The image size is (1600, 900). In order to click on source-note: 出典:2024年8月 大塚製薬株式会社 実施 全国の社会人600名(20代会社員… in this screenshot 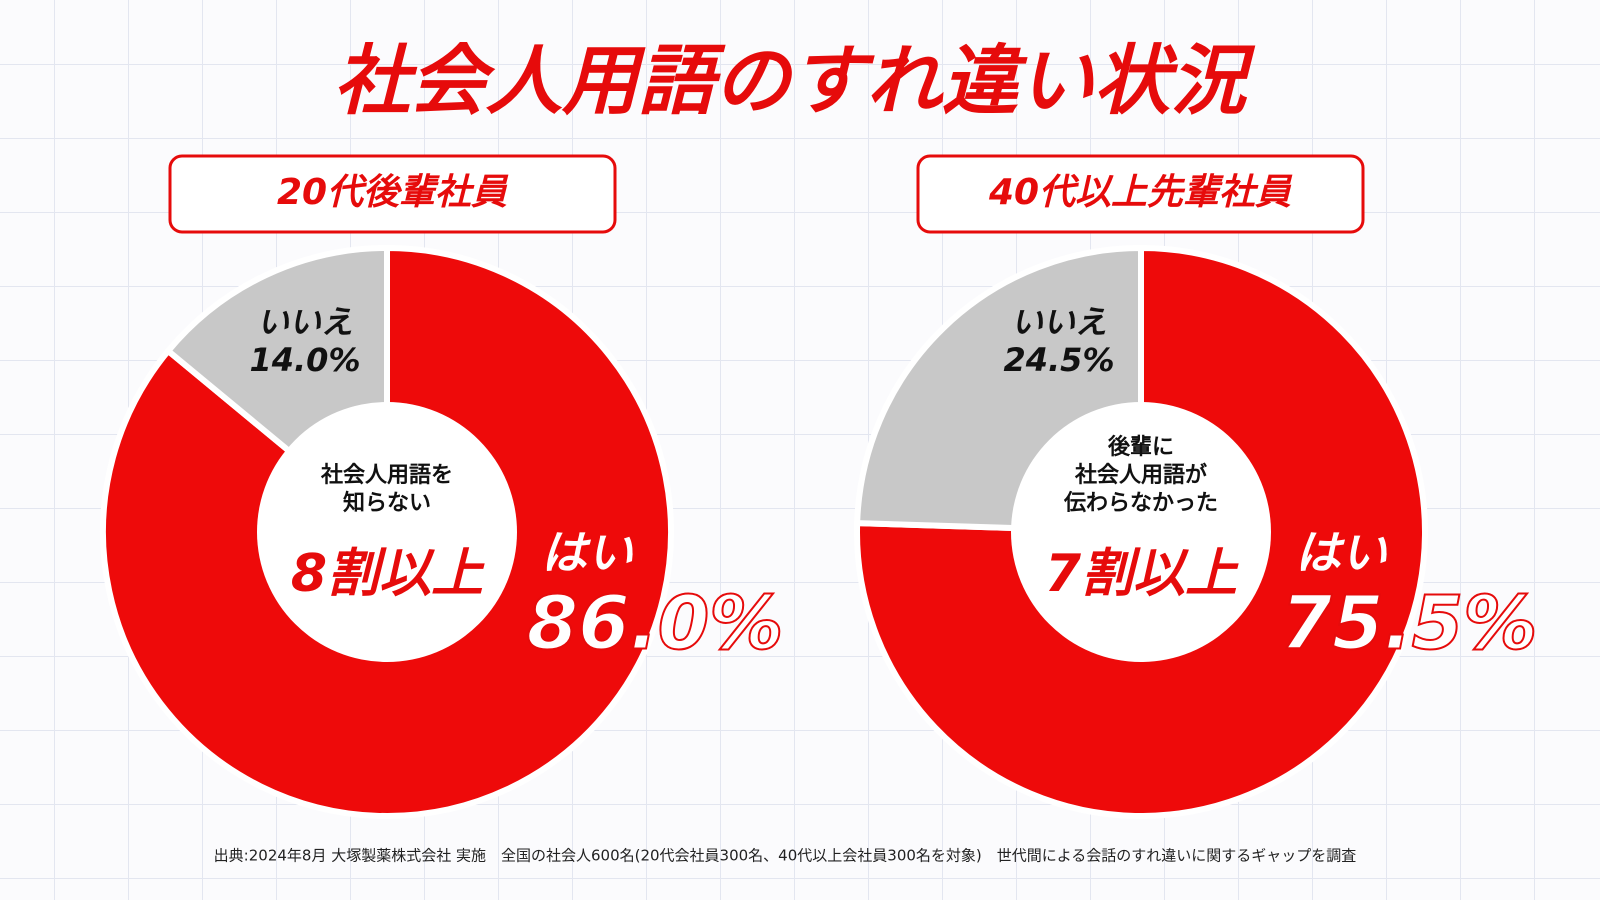, I will do `click(785, 856)`.